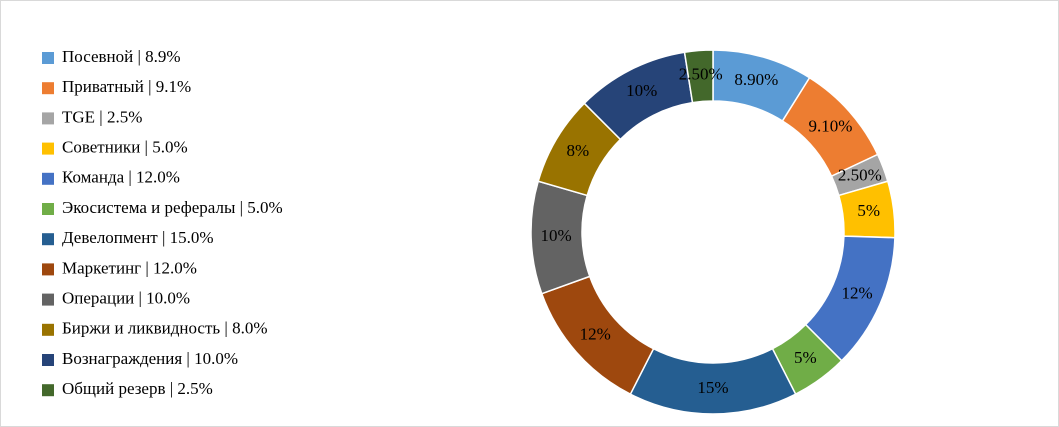 The height and width of the screenshot is (427, 1059). What do you see at coordinates (172, 207) in the screenshot?
I see `legend-label: Экосистема и рефералы | 5.0%` at bounding box center [172, 207].